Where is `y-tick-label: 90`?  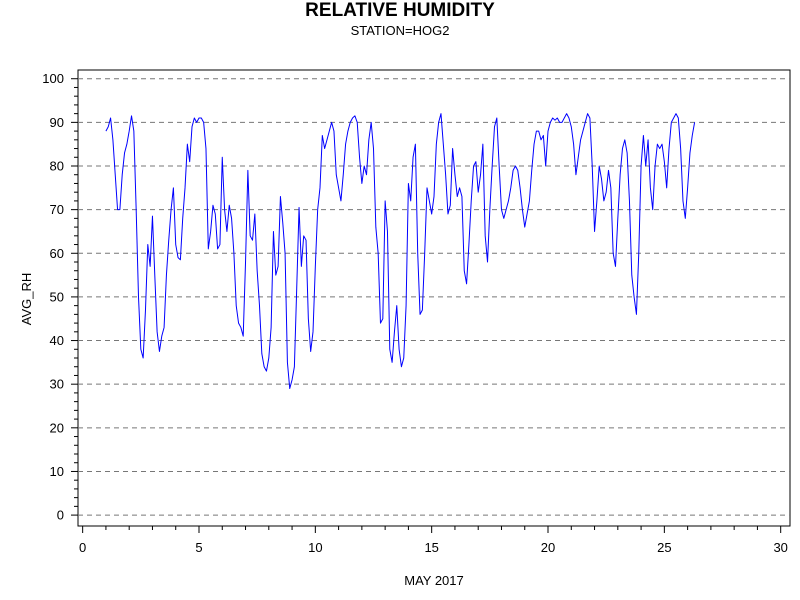
y-tick-label: 90 is located at coordinates (57, 122).